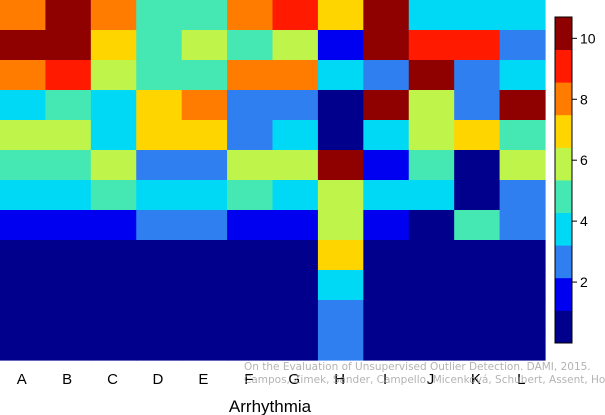  What do you see at coordinates (113, 105) in the screenshot?
I see `heatmap-cell-C-row4` at bounding box center [113, 105].